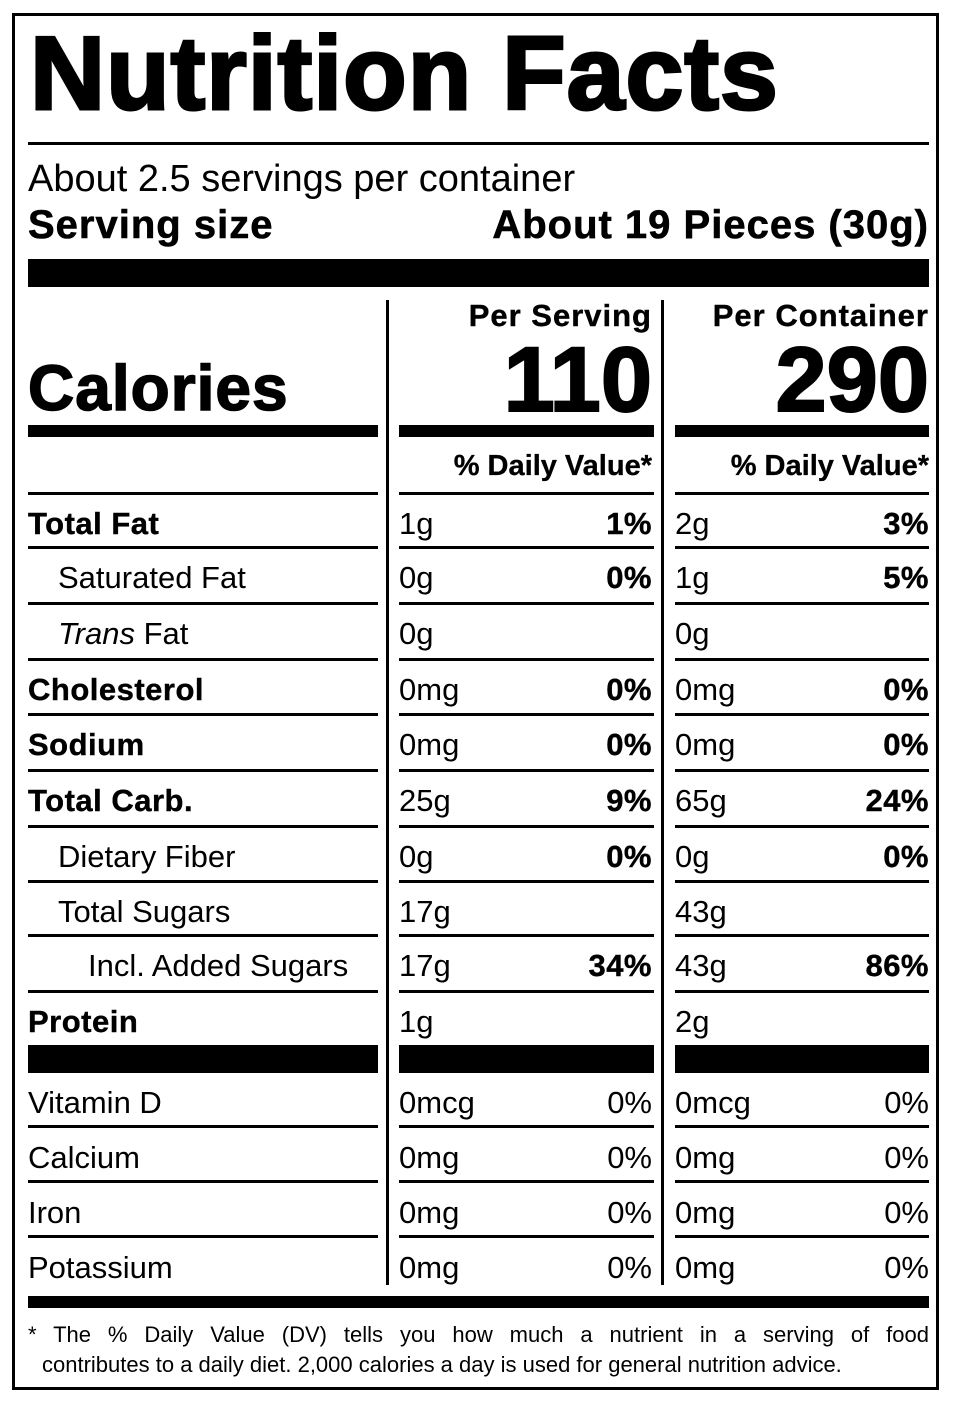  I want to click on vitamin-serving-amount: 0mg, so click(429, 1157).